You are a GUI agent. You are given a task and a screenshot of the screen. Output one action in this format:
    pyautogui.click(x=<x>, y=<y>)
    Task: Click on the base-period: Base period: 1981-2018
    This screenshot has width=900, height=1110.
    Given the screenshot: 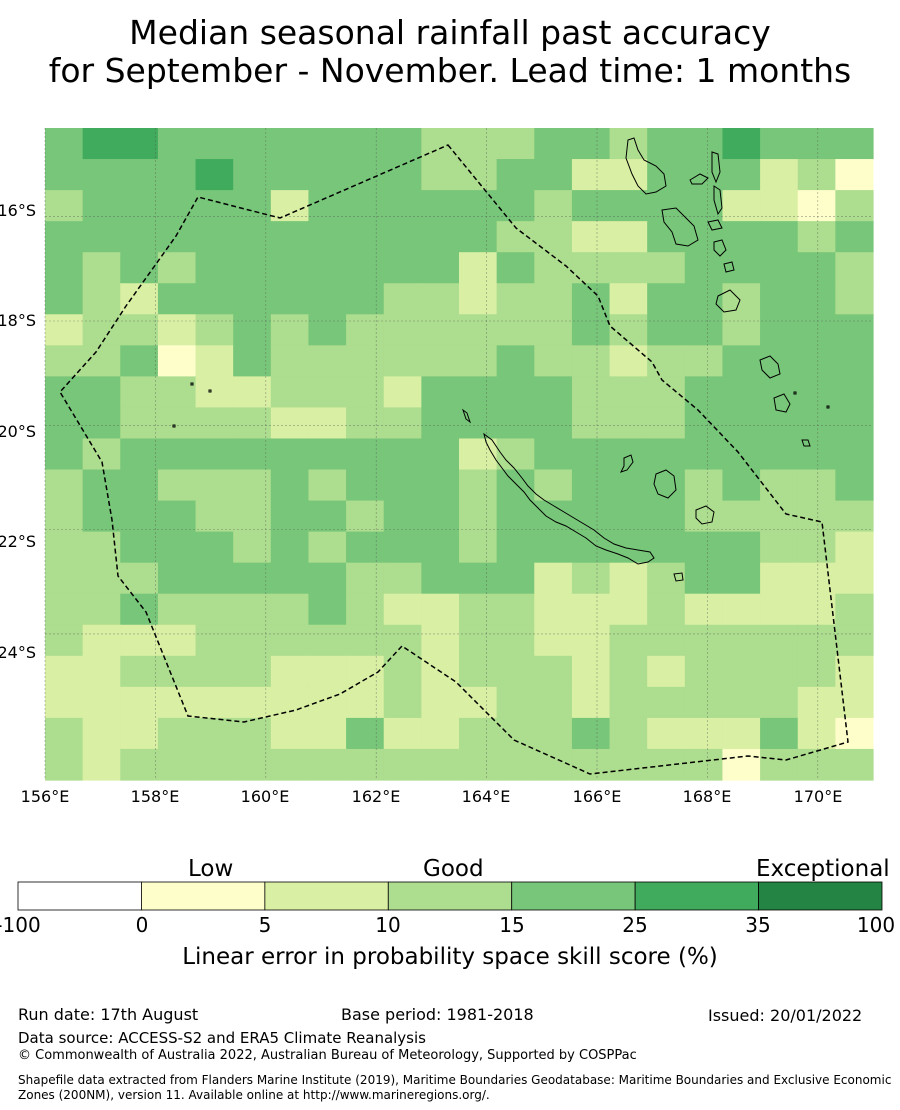 What is the action you would take?
    pyautogui.click(x=437, y=1014)
    